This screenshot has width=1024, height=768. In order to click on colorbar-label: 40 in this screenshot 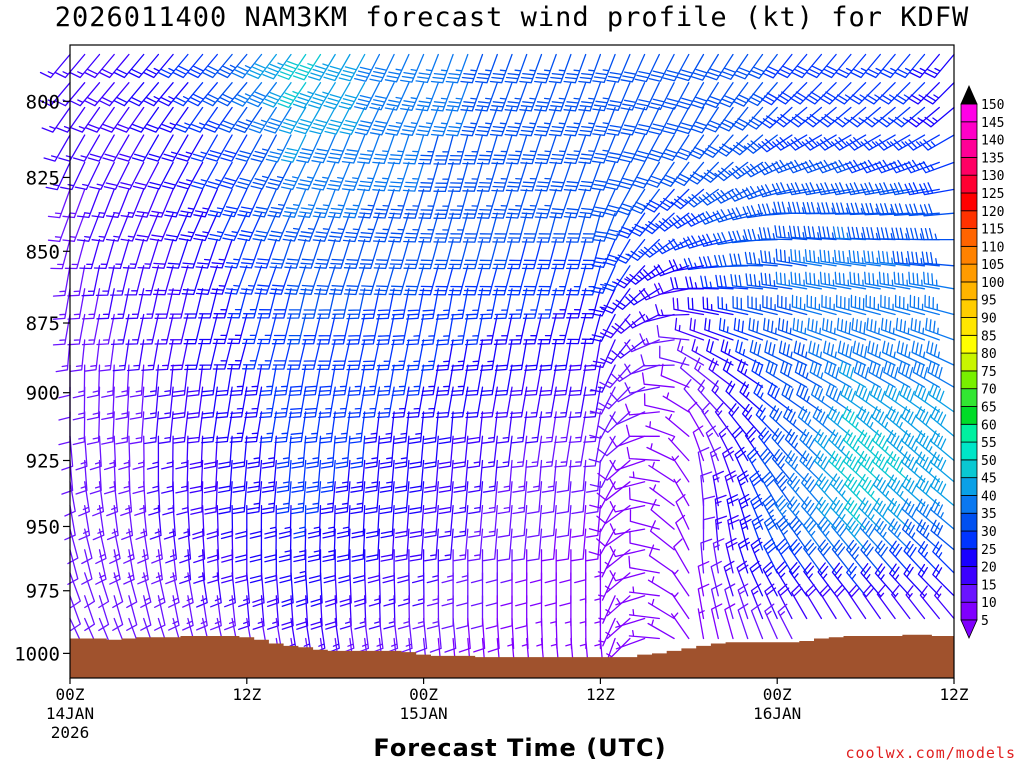, I will do `click(989, 496)`.